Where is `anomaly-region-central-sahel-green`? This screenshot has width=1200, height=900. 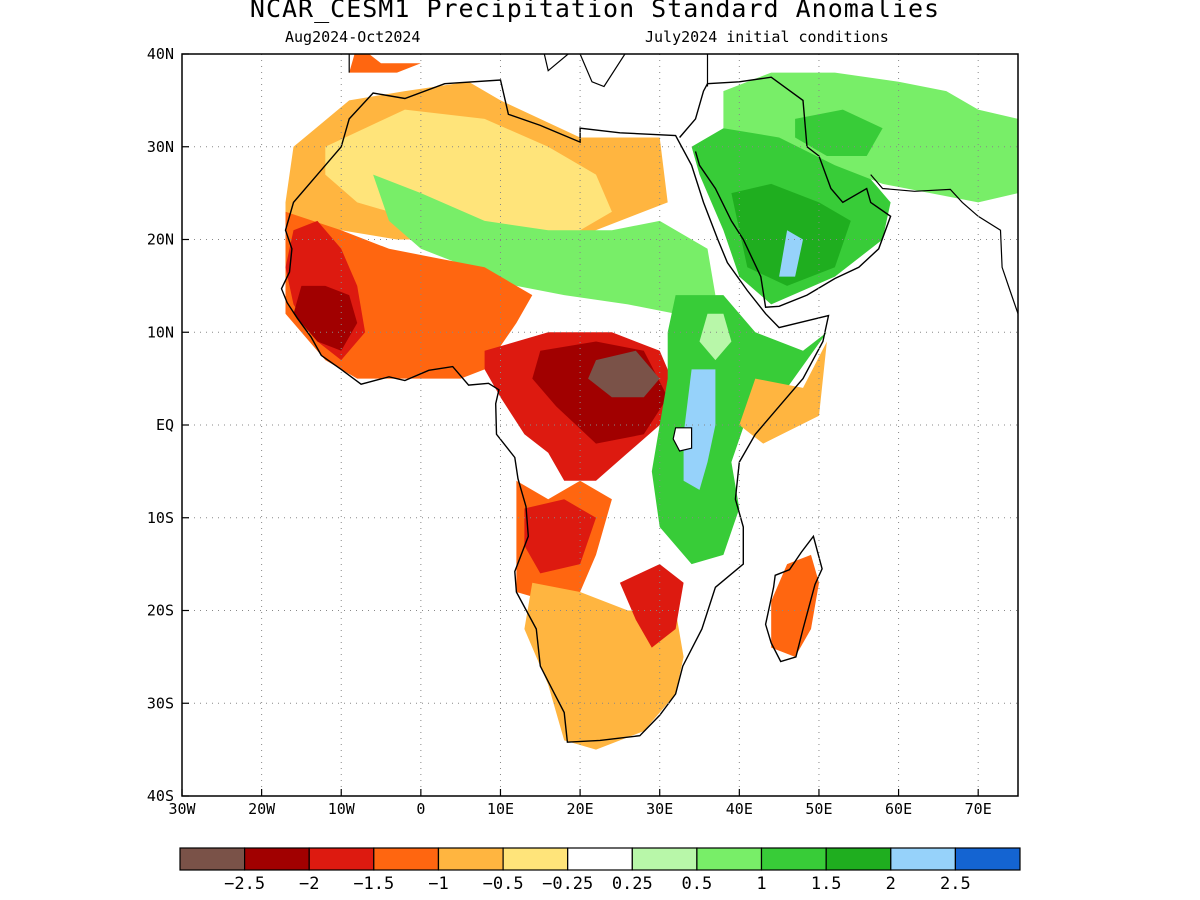
anomaly-region-central-sahel-green is located at coordinates (544, 244).